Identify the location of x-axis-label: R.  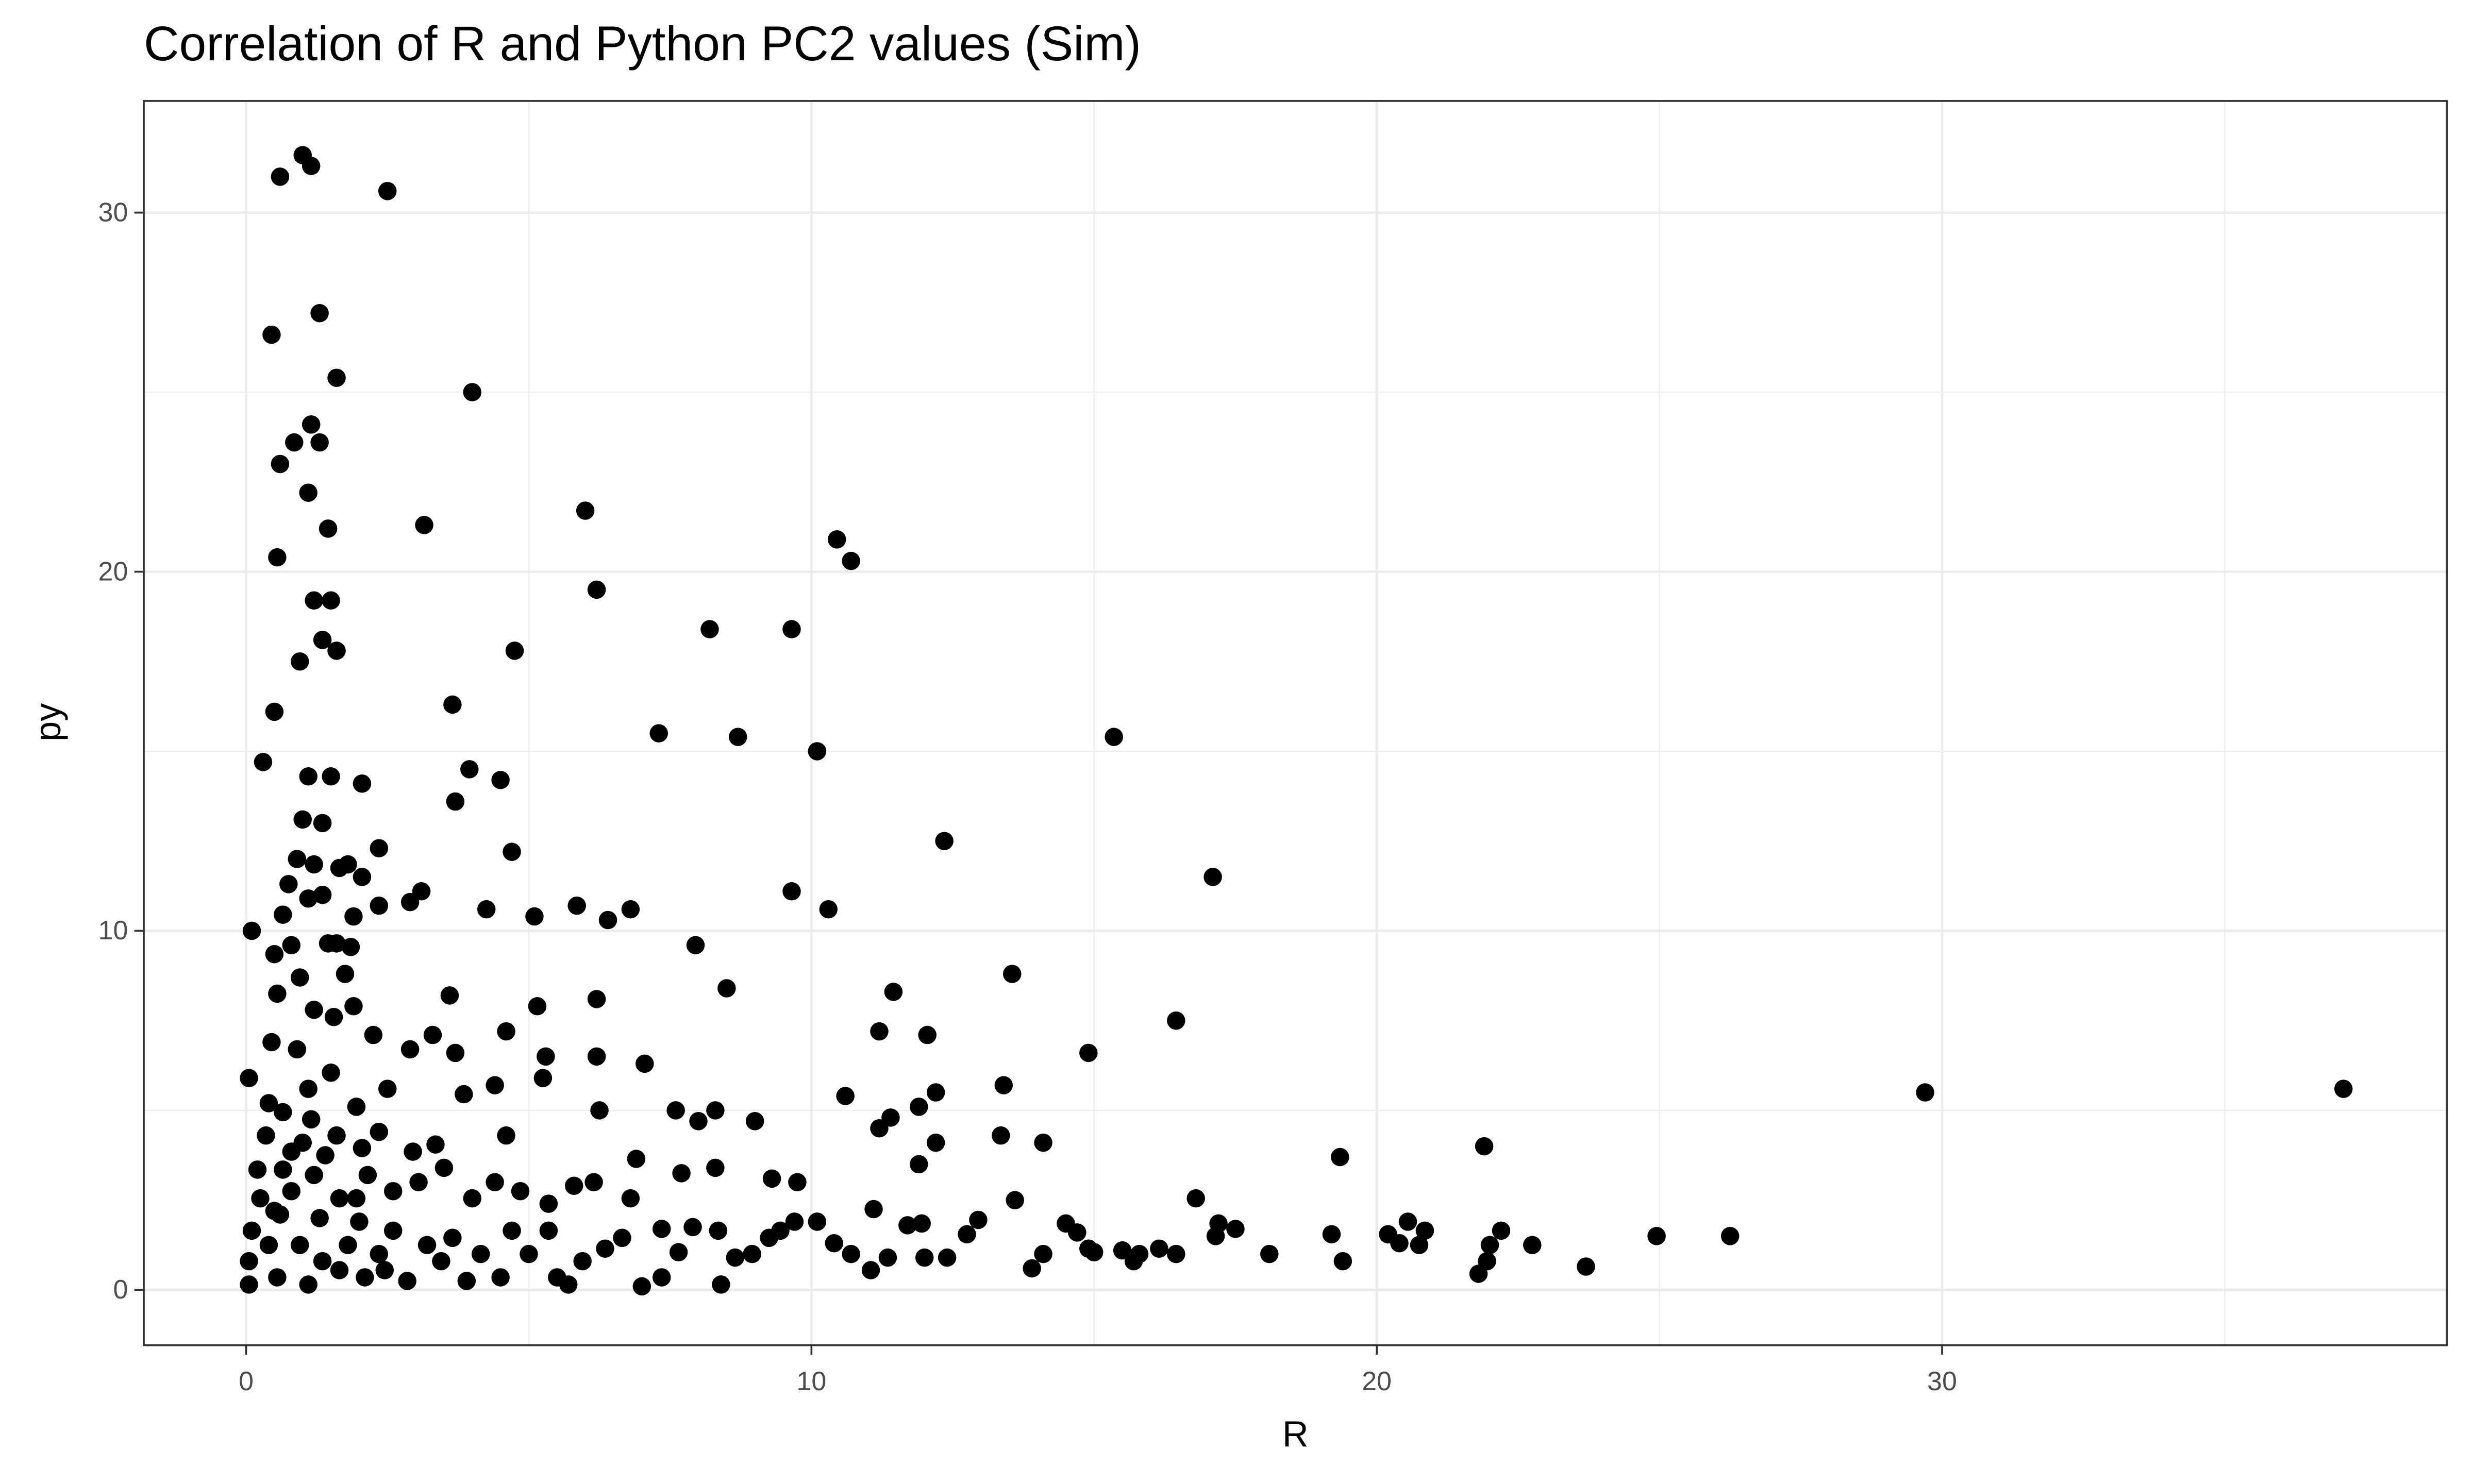
(1295, 1433).